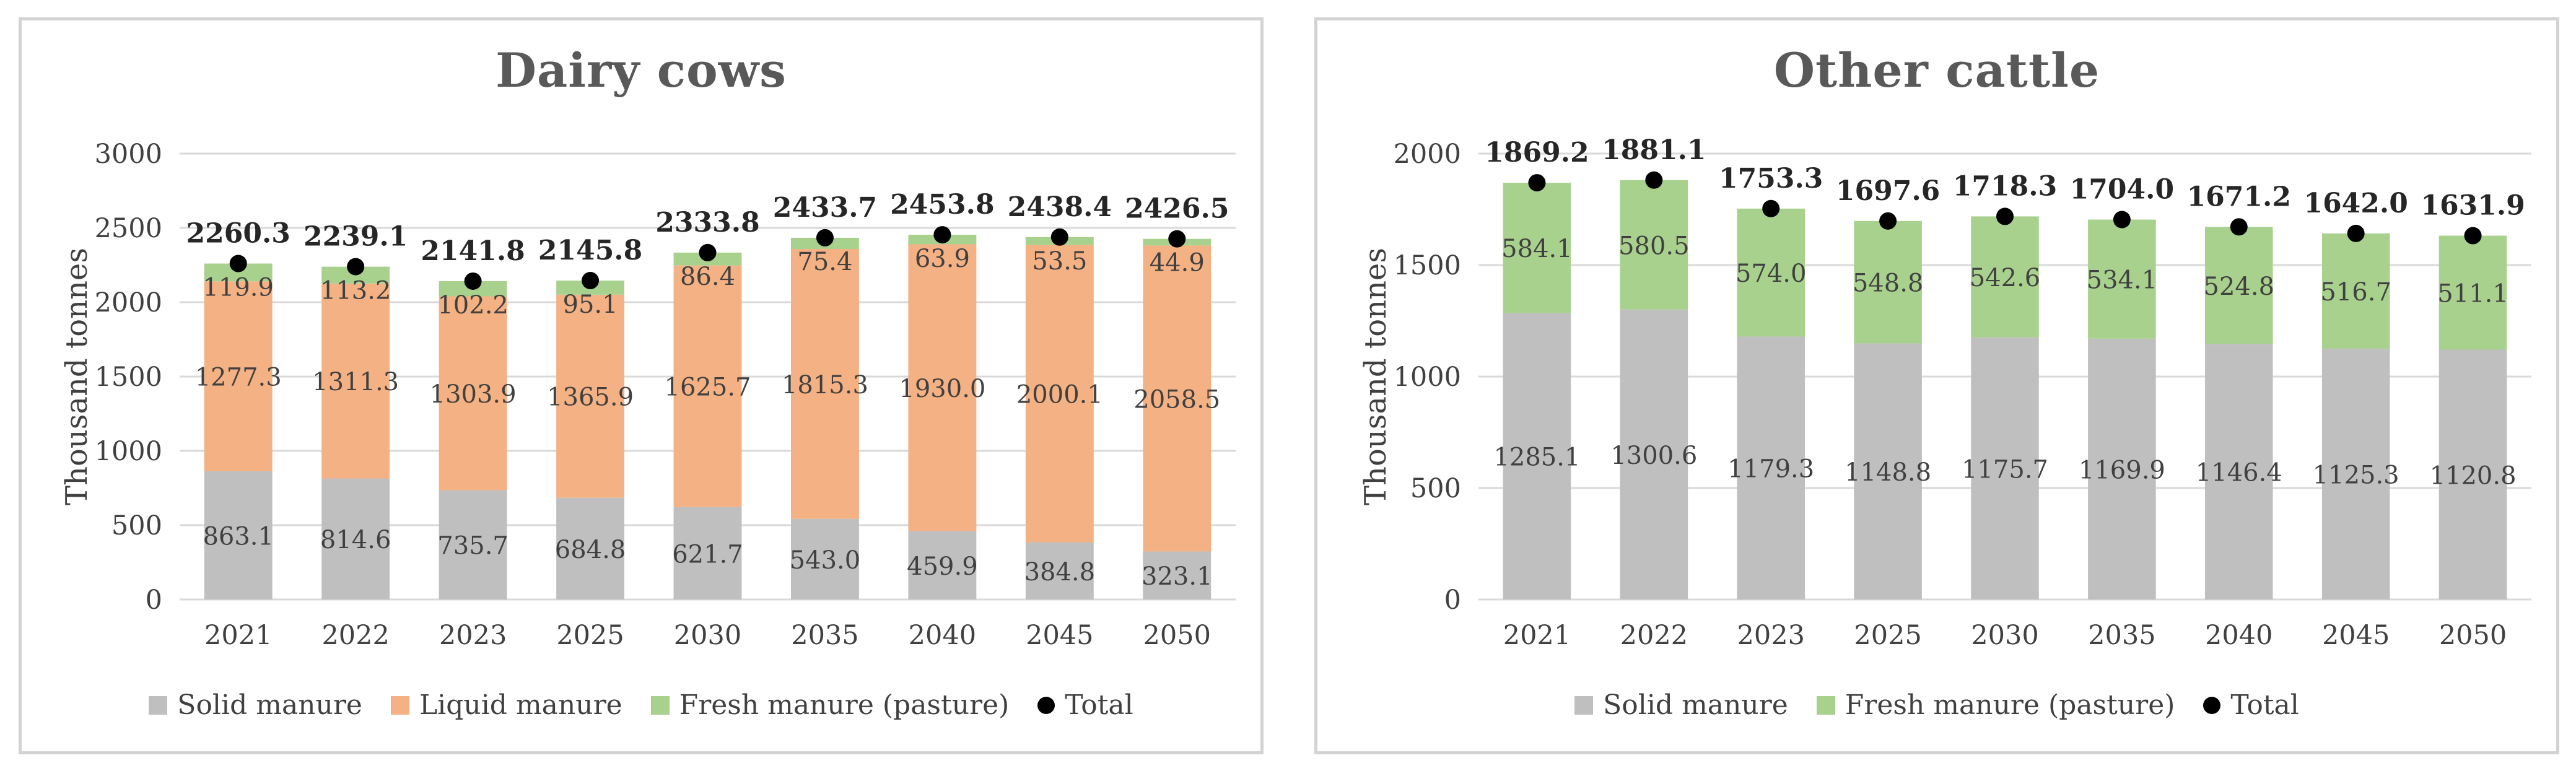  I want to click on data-label: 1169.9, so click(2122, 470).